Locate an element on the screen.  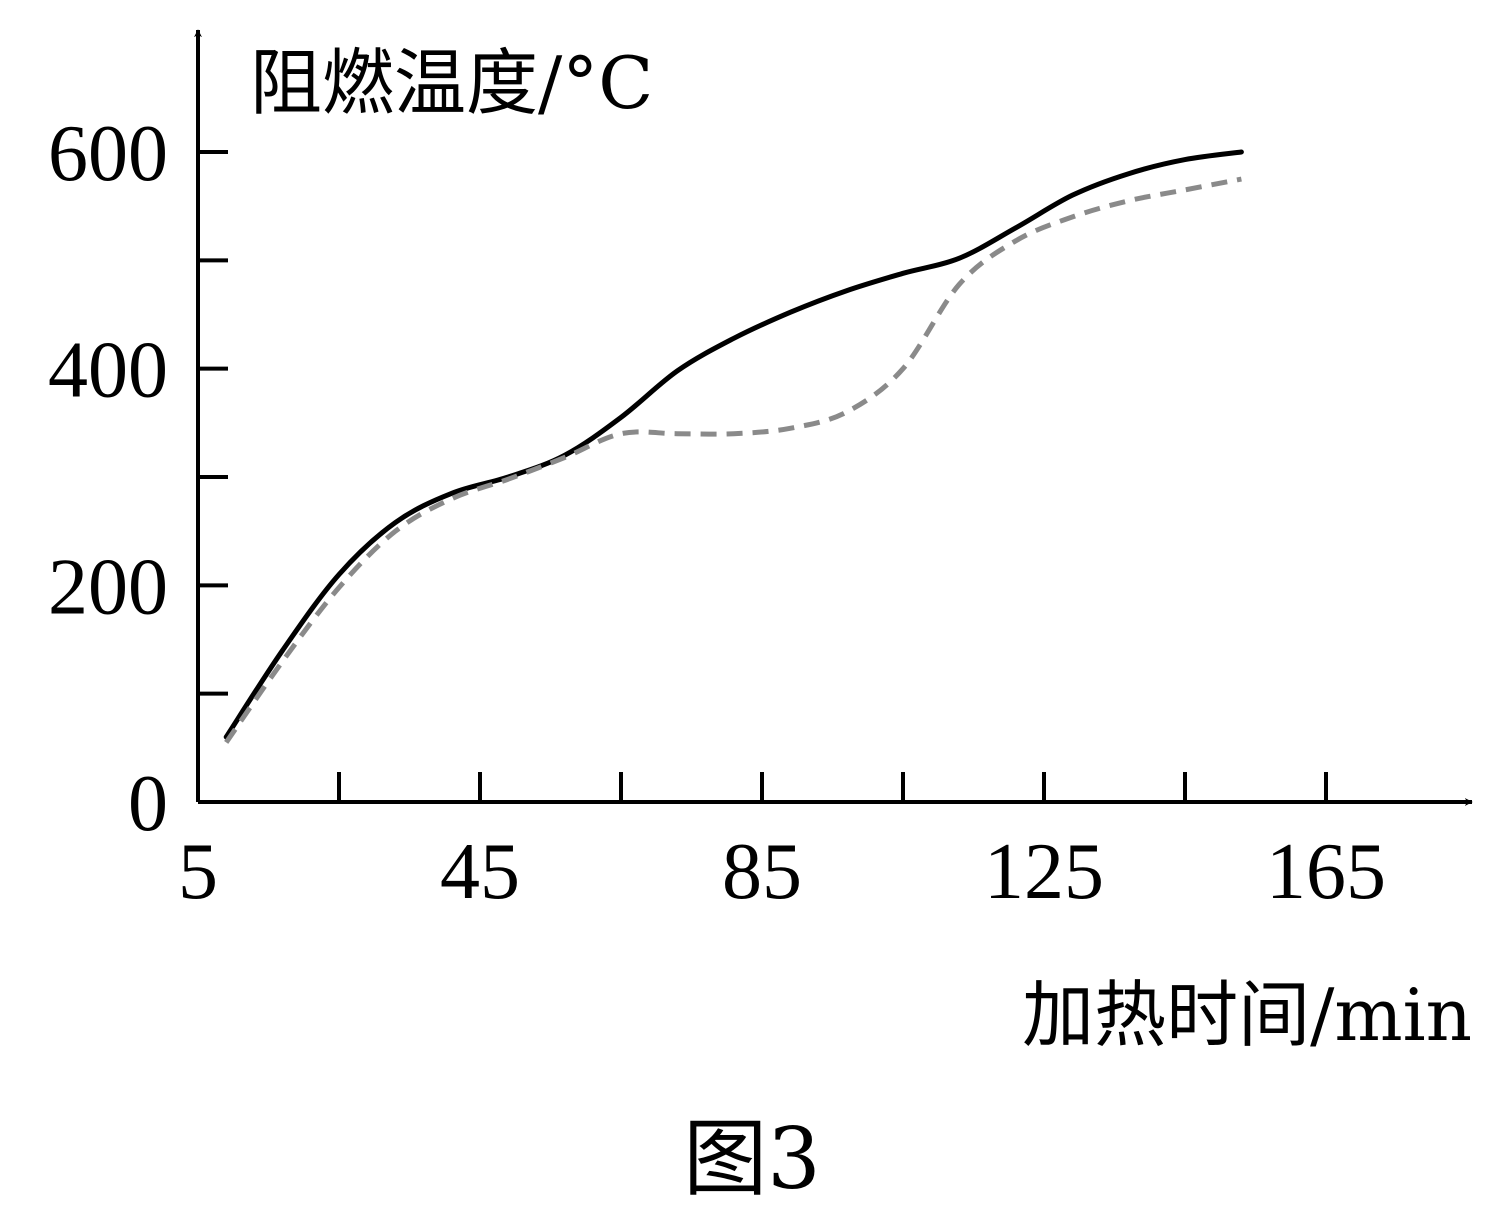
x-tick-label-45: 45 is located at coordinates (480, 872).